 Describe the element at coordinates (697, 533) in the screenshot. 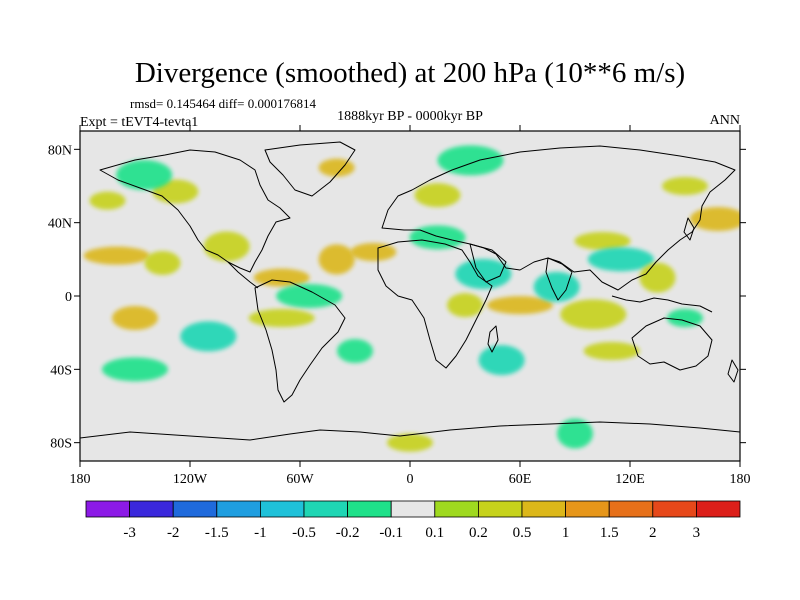

I see `colorbar-label: 3` at that location.